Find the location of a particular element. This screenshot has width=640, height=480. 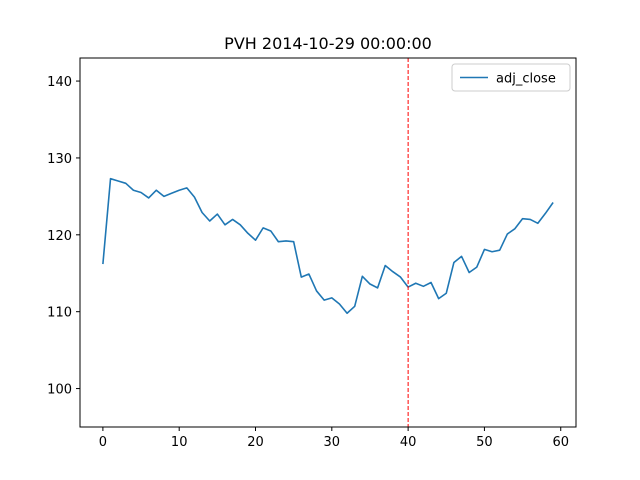

y-tick-label: 100 is located at coordinates (59, 390).